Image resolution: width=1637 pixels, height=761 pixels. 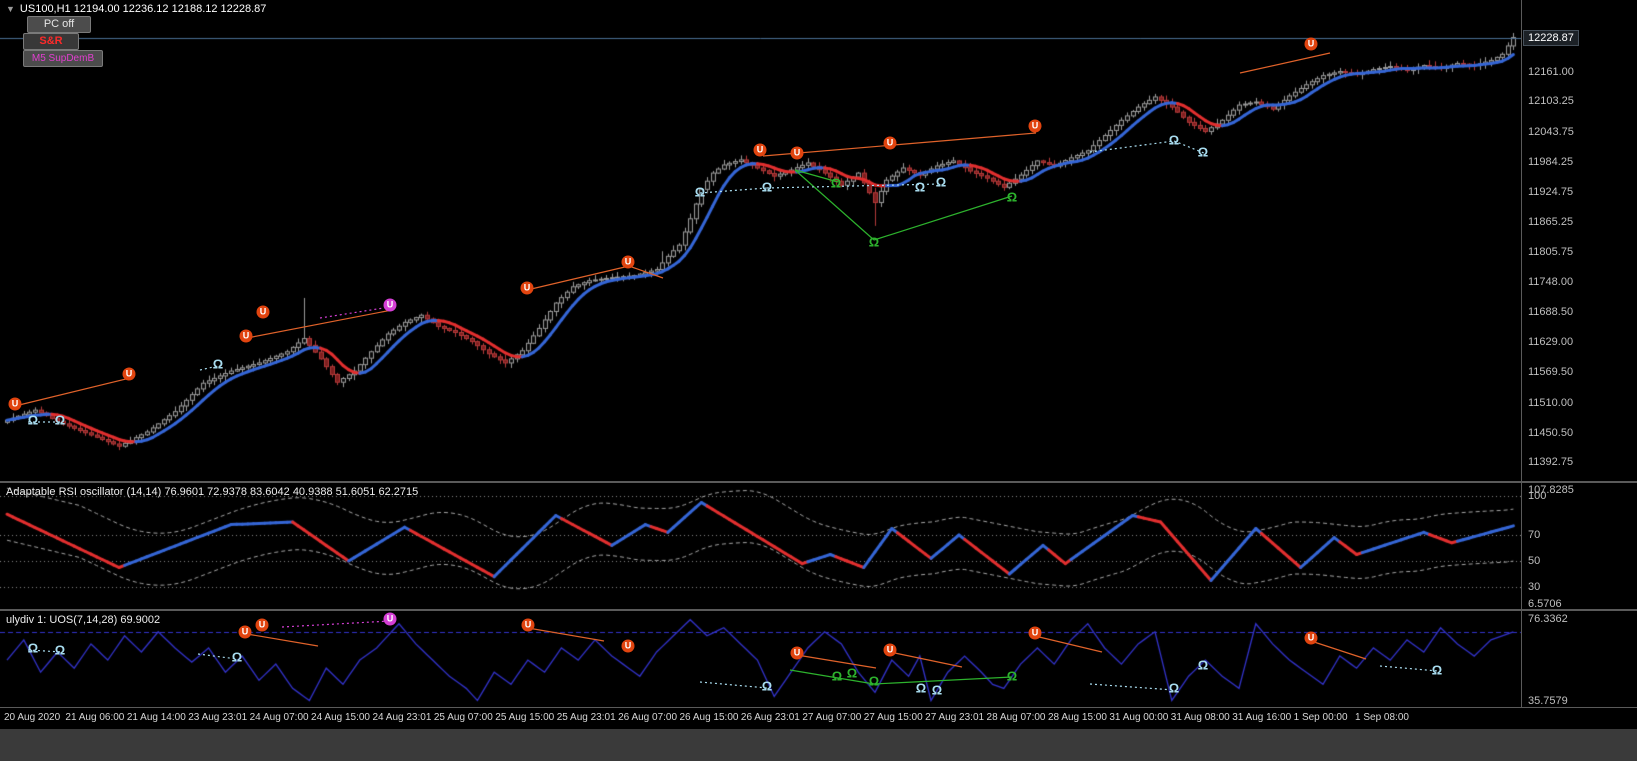 I want to click on price-axis-label: 11984.25, so click(x=1551, y=161).